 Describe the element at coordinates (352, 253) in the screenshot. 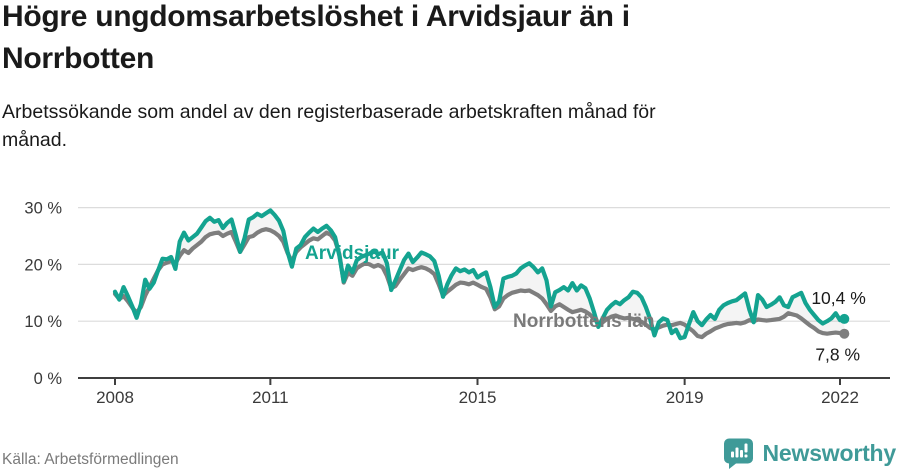

I see `arvidsjaur-label: Arvidsjaur` at that location.